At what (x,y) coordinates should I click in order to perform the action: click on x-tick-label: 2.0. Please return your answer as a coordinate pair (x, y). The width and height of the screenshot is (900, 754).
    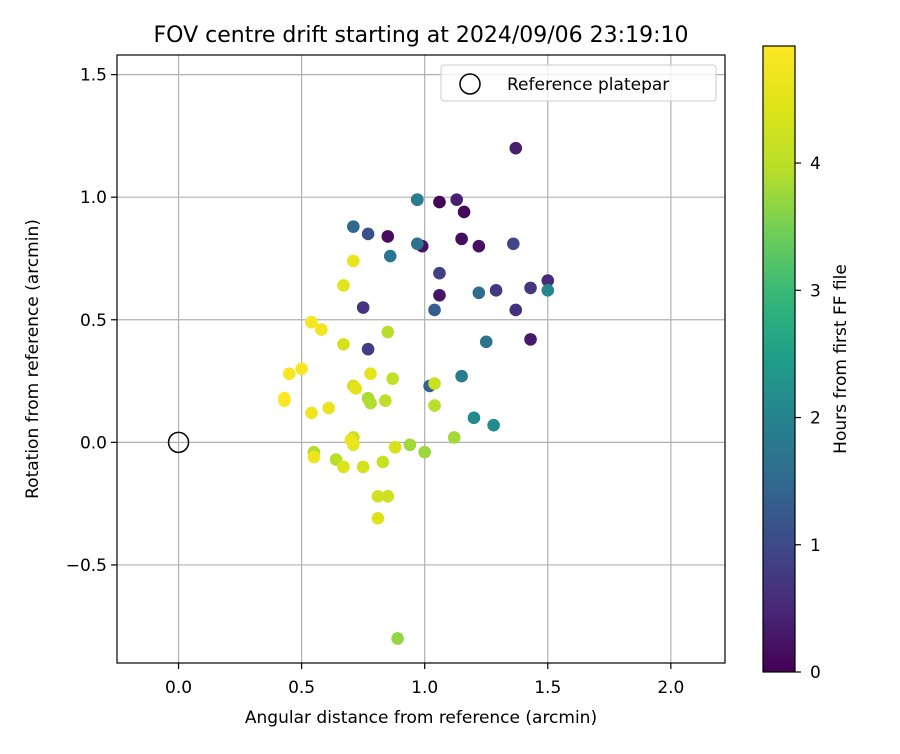
    Looking at the image, I should click on (670, 688).